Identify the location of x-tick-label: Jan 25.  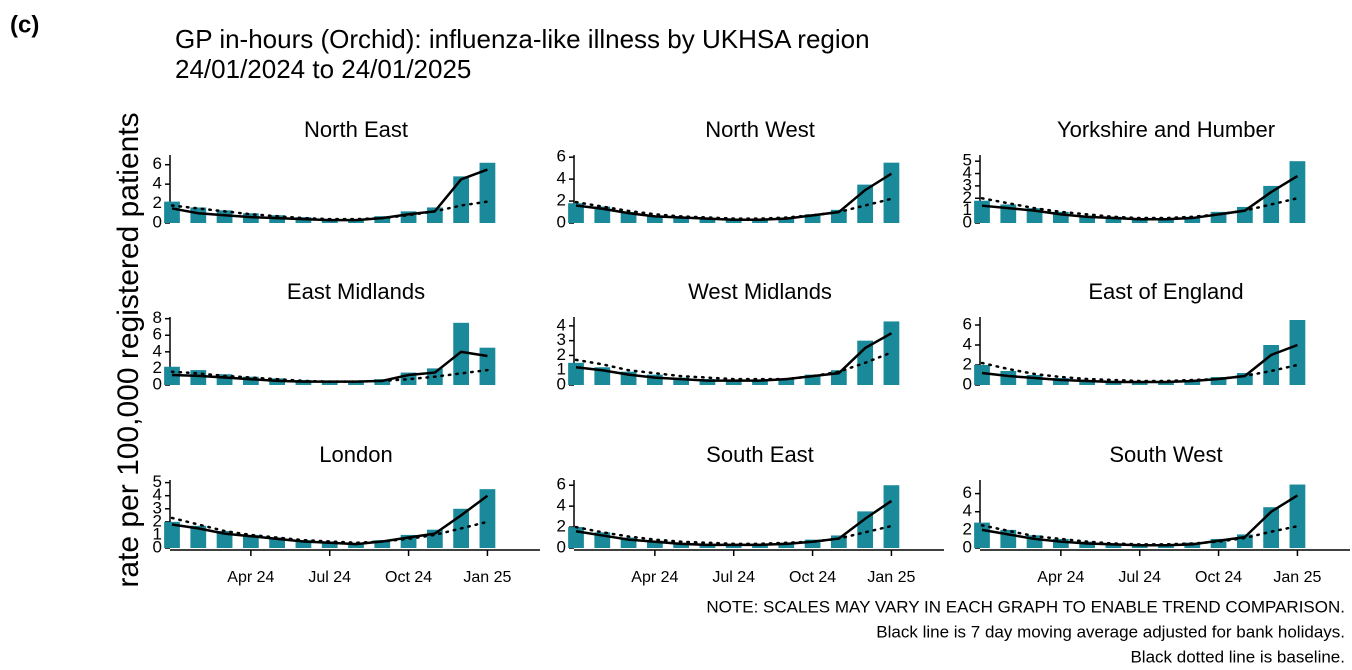
(1297, 577).